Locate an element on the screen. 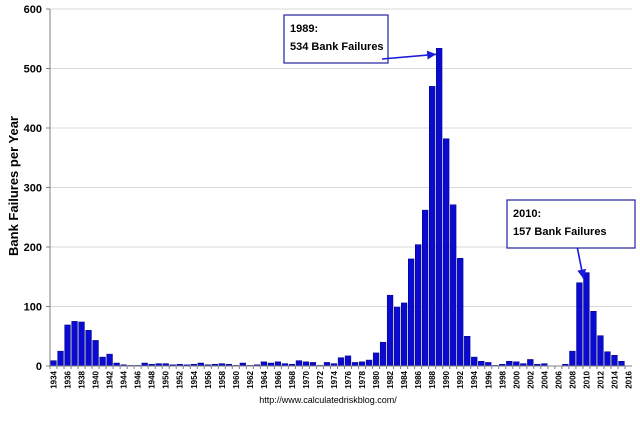  bar-1993 is located at coordinates (467, 351).